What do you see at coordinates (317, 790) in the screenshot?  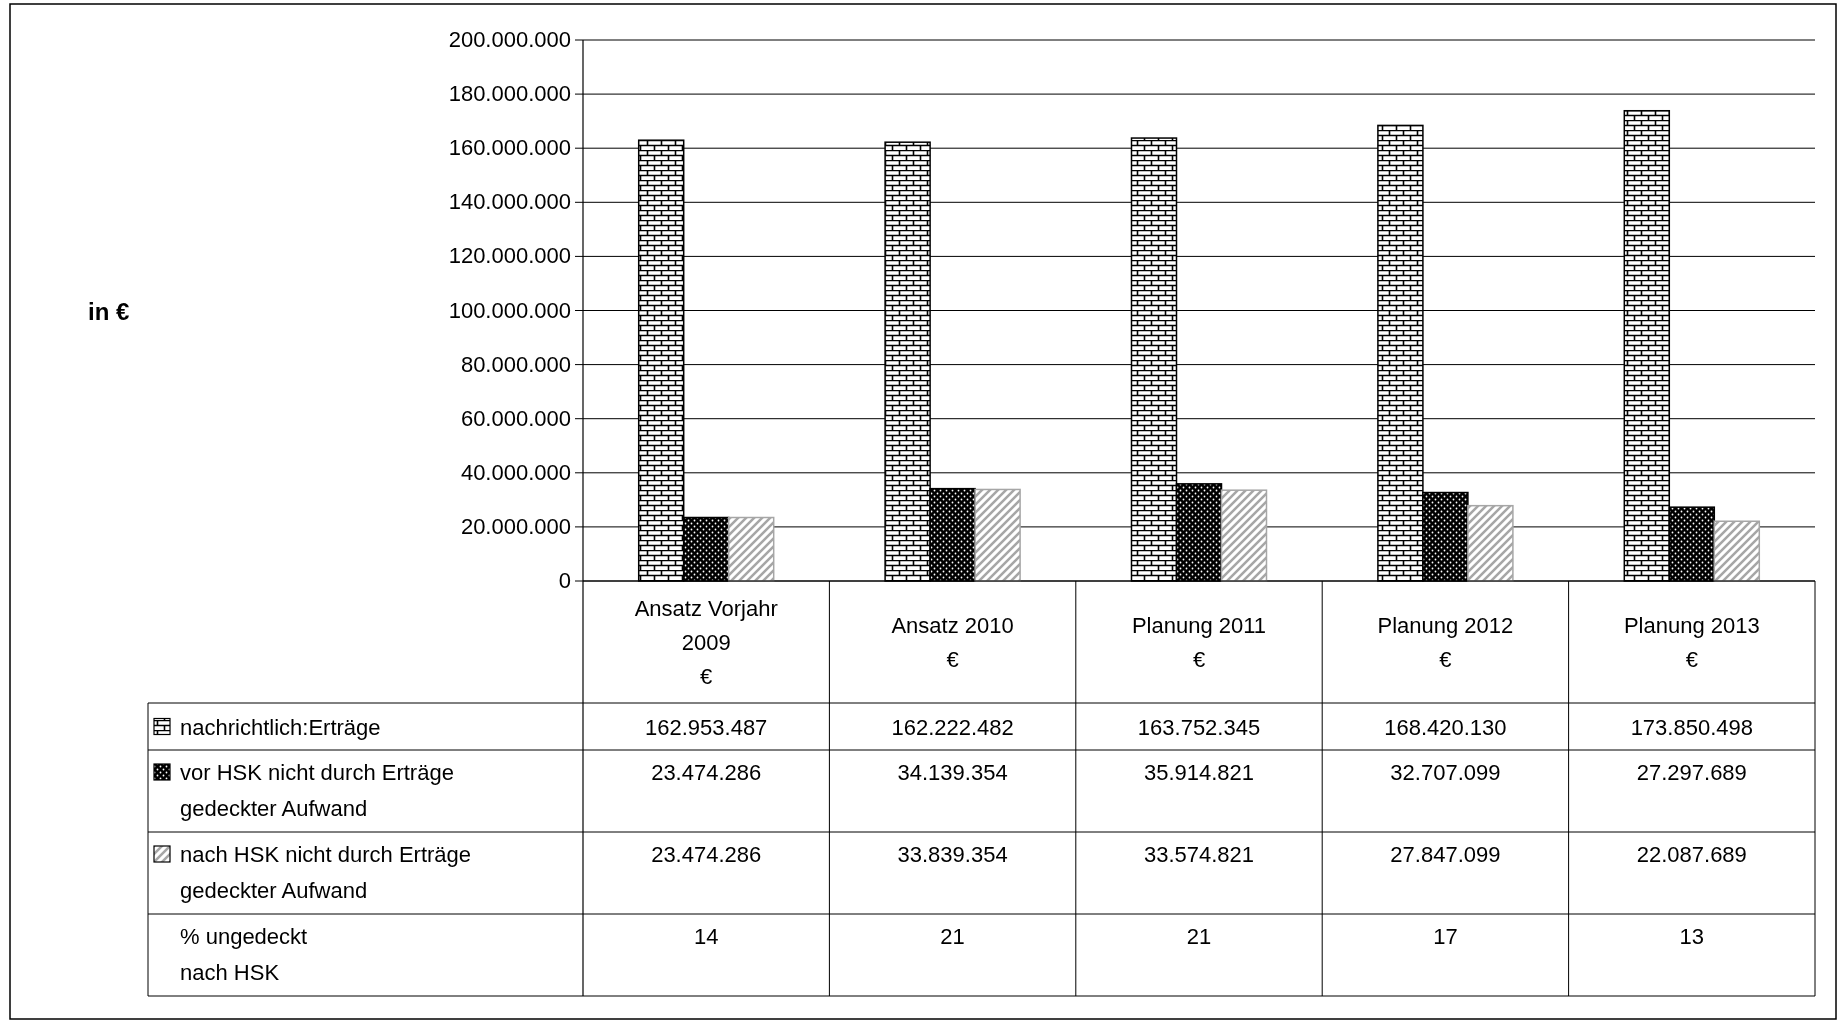 I see `legend-label: vor HSK nicht durch Erträge gedeckter Aufwand` at bounding box center [317, 790].